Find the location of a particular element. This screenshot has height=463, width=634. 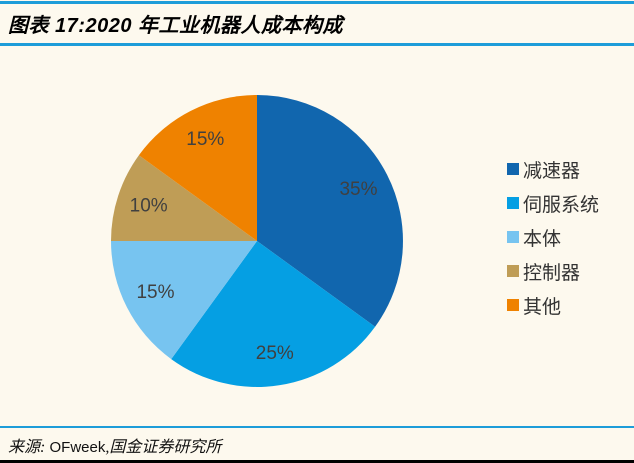

pie-slice-减速器 is located at coordinates (330, 211).